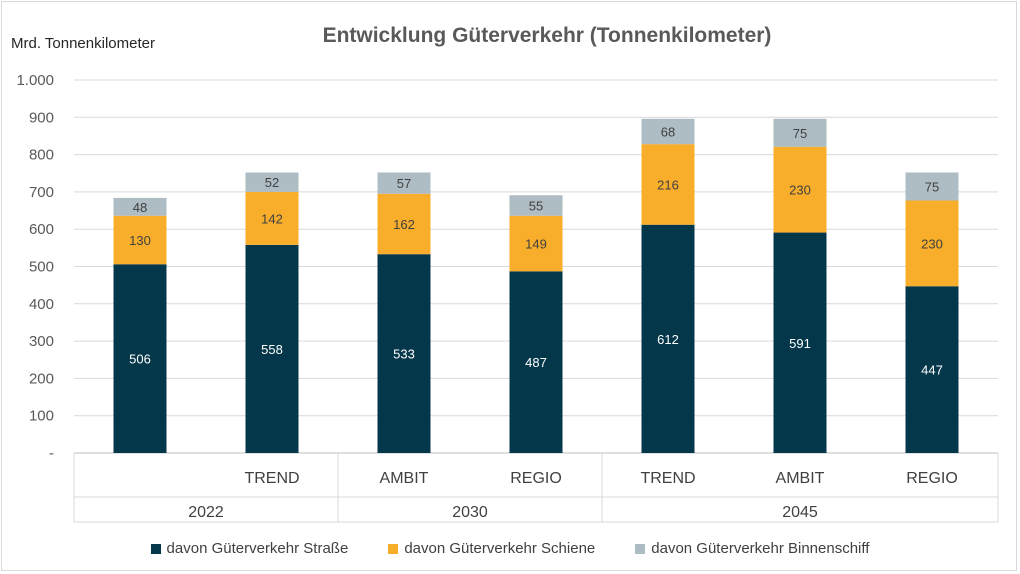 This screenshot has width=1020, height=574. I want to click on data-label: 68, so click(668, 131).